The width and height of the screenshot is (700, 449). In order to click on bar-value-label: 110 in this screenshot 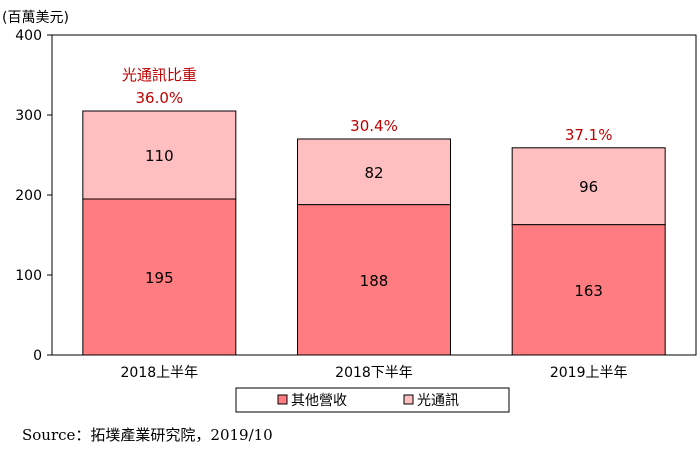, I will do `click(159, 156)`.